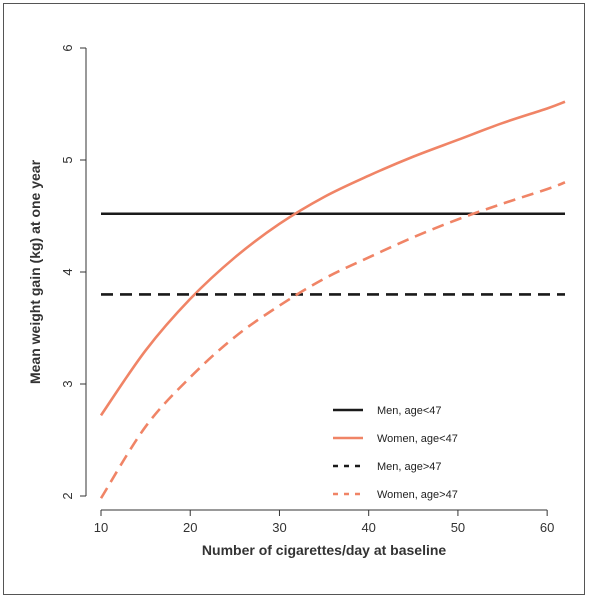  I want to click on x-tick-label: 60, so click(547, 527).